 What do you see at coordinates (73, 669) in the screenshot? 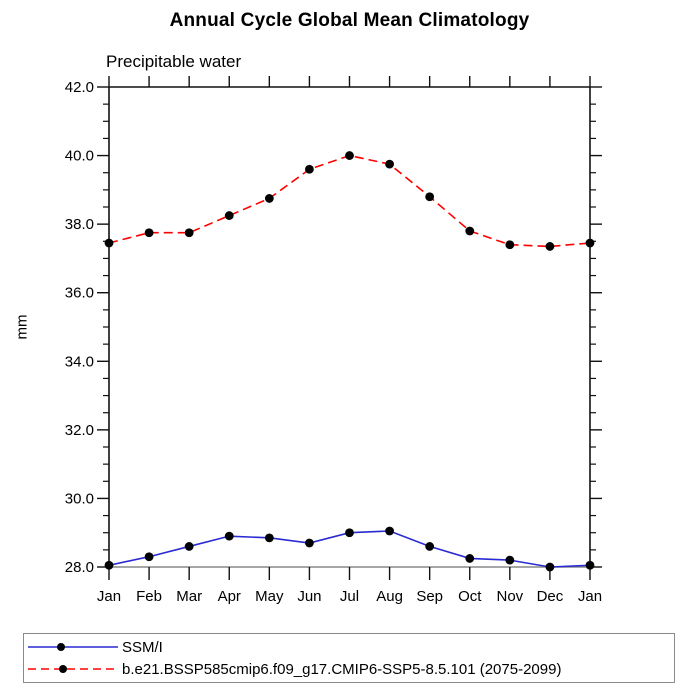
I see `legend-sample-line-dashed` at bounding box center [73, 669].